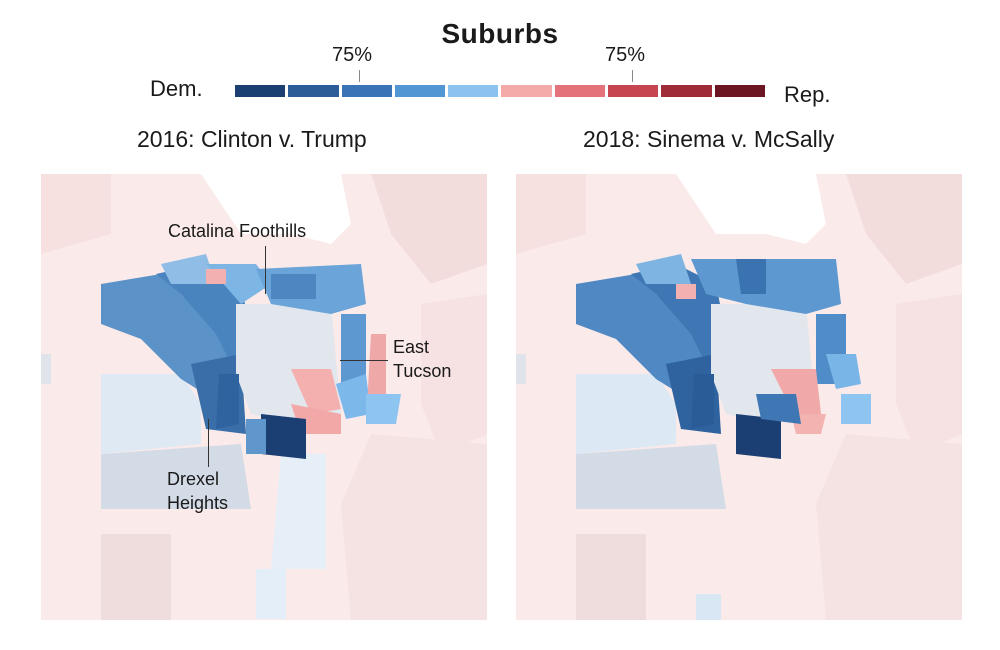 Image resolution: width=1000 pixels, height=650 pixels. I want to click on legend-tick-rep-75: 75%, so click(625, 55).